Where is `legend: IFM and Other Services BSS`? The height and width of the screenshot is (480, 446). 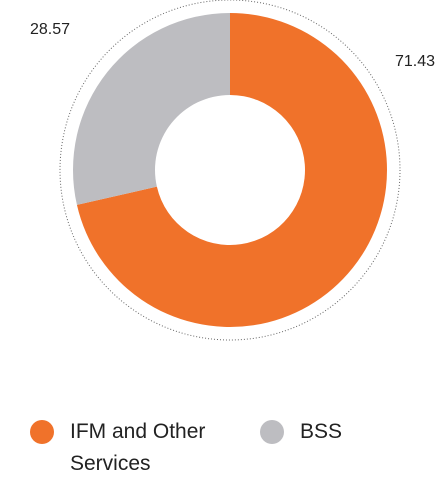
legend: IFM and Other Services BSS is located at coordinates (238, 448).